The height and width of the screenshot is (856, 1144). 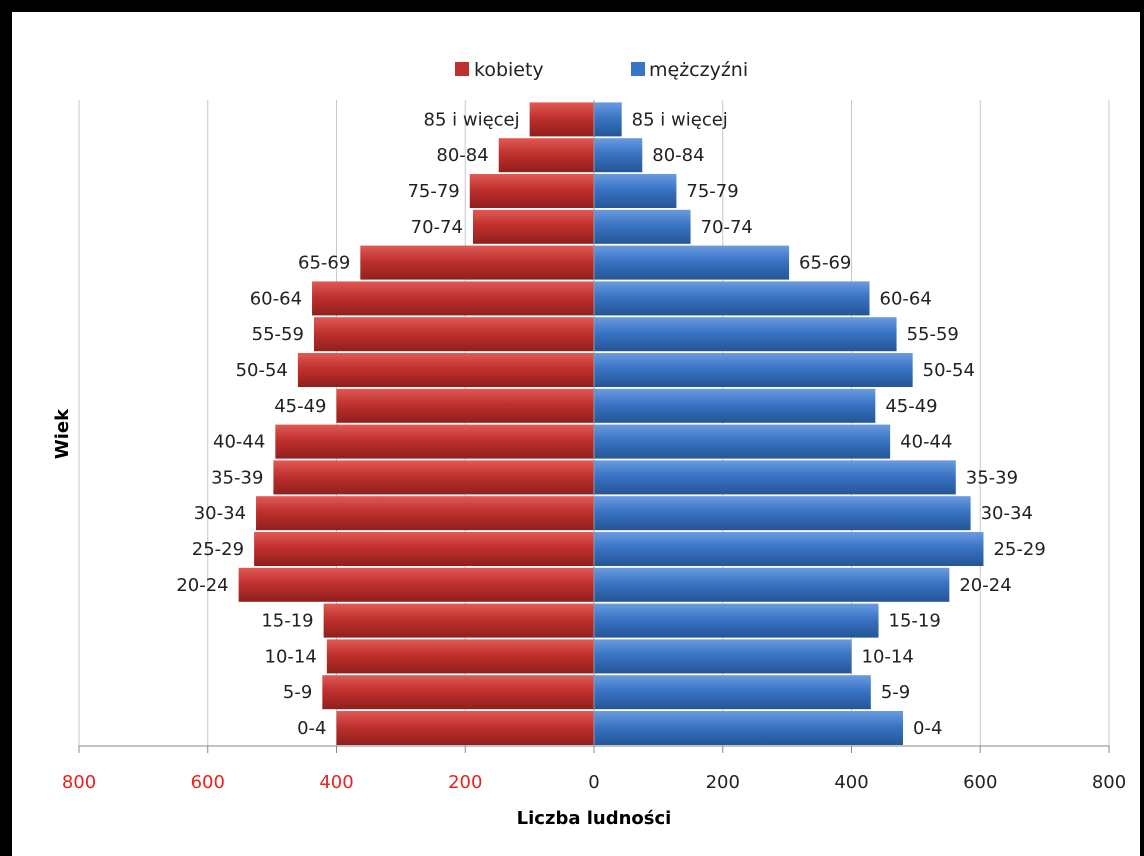 What do you see at coordinates (594, 818) in the screenshot?
I see `x-axis-title: Liczba ludności` at bounding box center [594, 818].